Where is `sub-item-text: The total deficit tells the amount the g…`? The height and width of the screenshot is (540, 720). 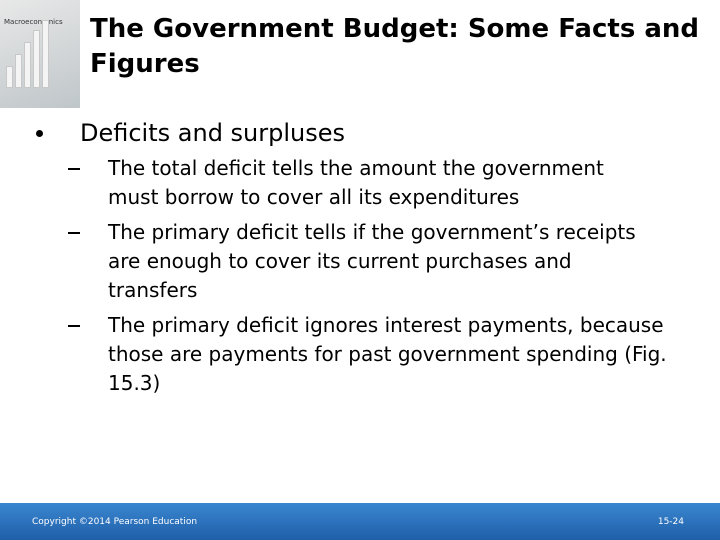
sub-item-text: The total deficit tells the amount the g… is located at coordinates (356, 182).